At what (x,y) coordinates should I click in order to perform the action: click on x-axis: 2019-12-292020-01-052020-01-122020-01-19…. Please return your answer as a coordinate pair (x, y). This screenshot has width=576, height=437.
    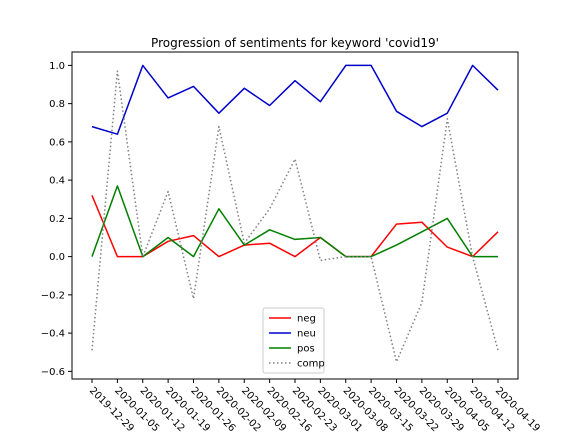
    Looking at the image, I should click on (314, 406).